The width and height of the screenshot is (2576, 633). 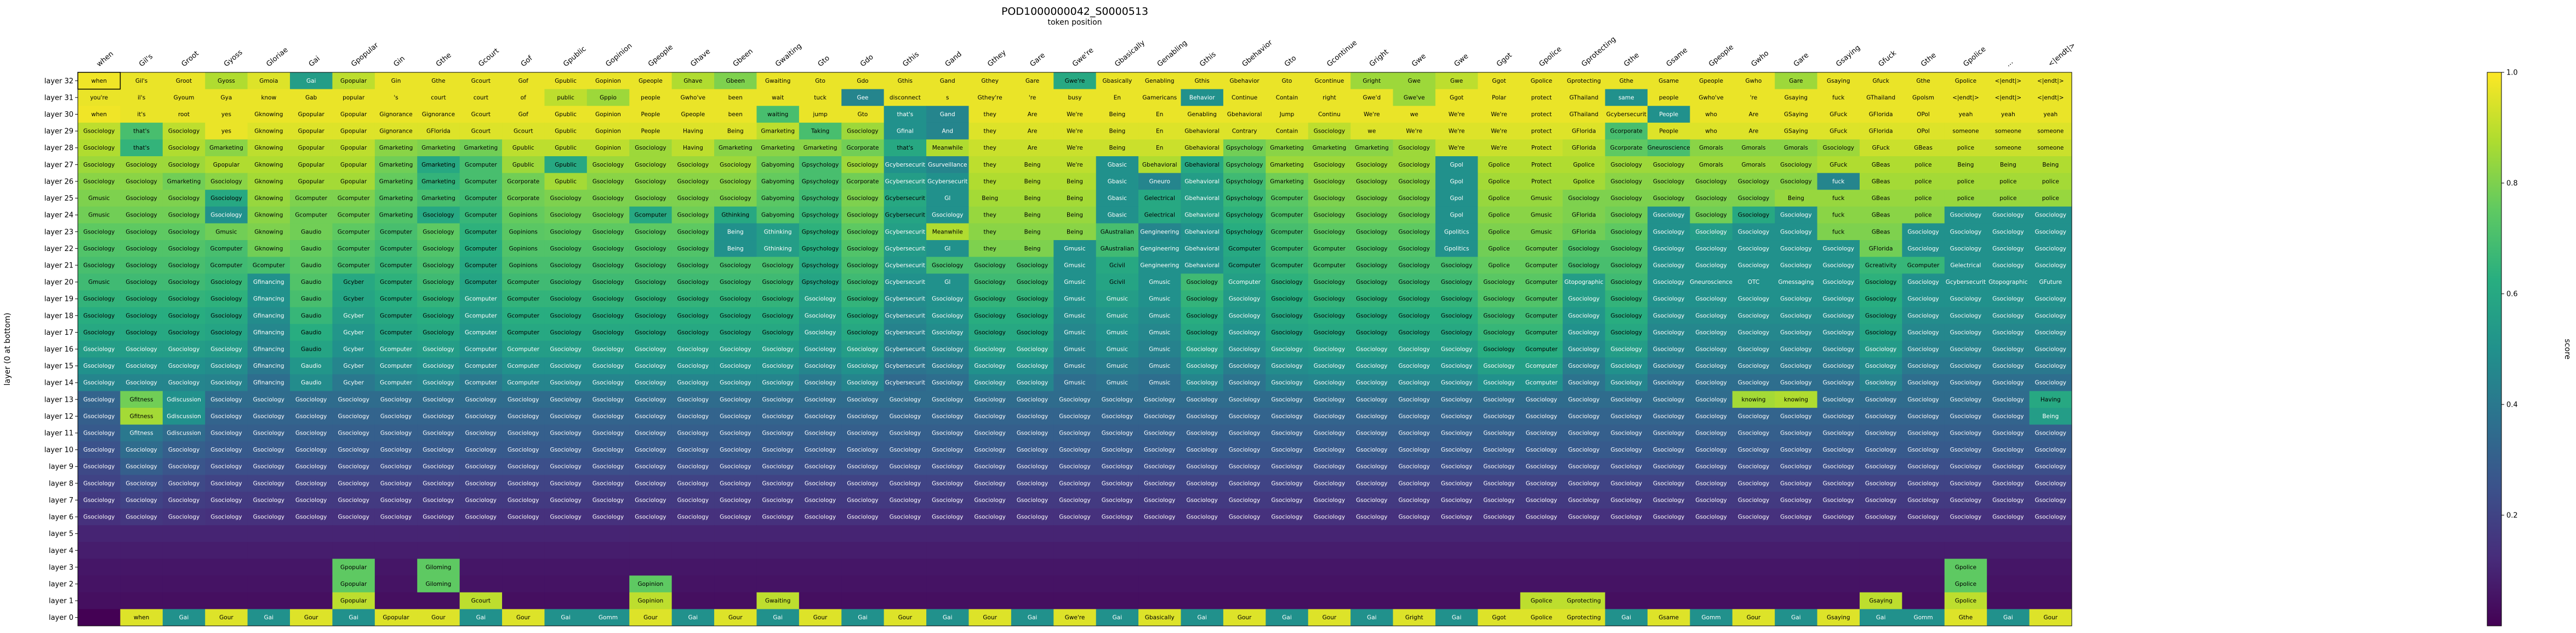 I want to click on y-tick-label: layer 12, so click(x=58, y=417).